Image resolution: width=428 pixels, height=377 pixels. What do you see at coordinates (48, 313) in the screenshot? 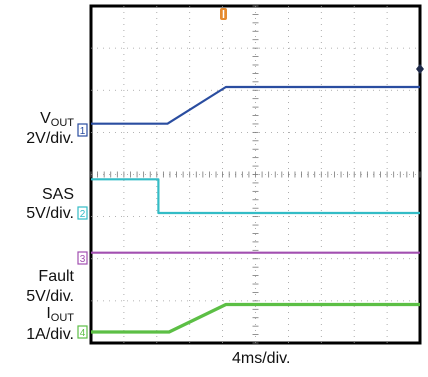
I see `channel-4-name: I` at bounding box center [48, 313].